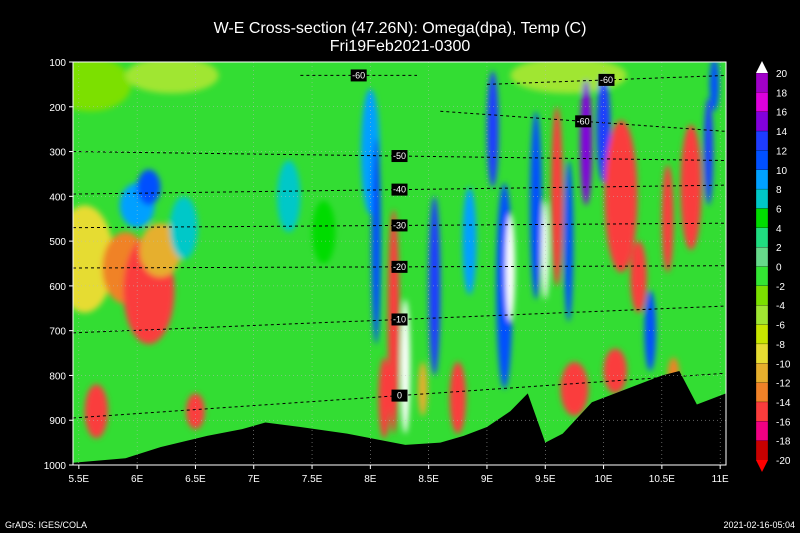  I want to click on colorbar-bottom-arrow, so click(762, 466).